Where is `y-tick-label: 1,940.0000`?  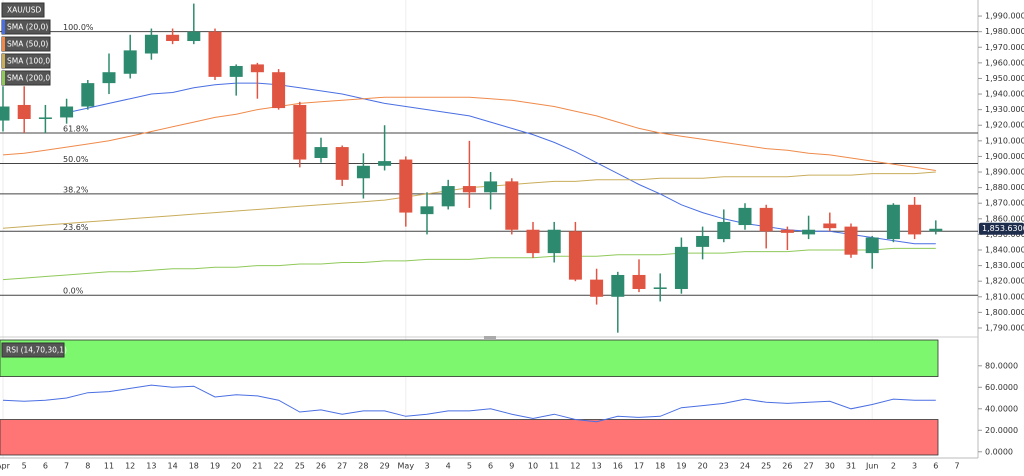 y-tick-label: 1,940.0000 is located at coordinates (1004, 94).